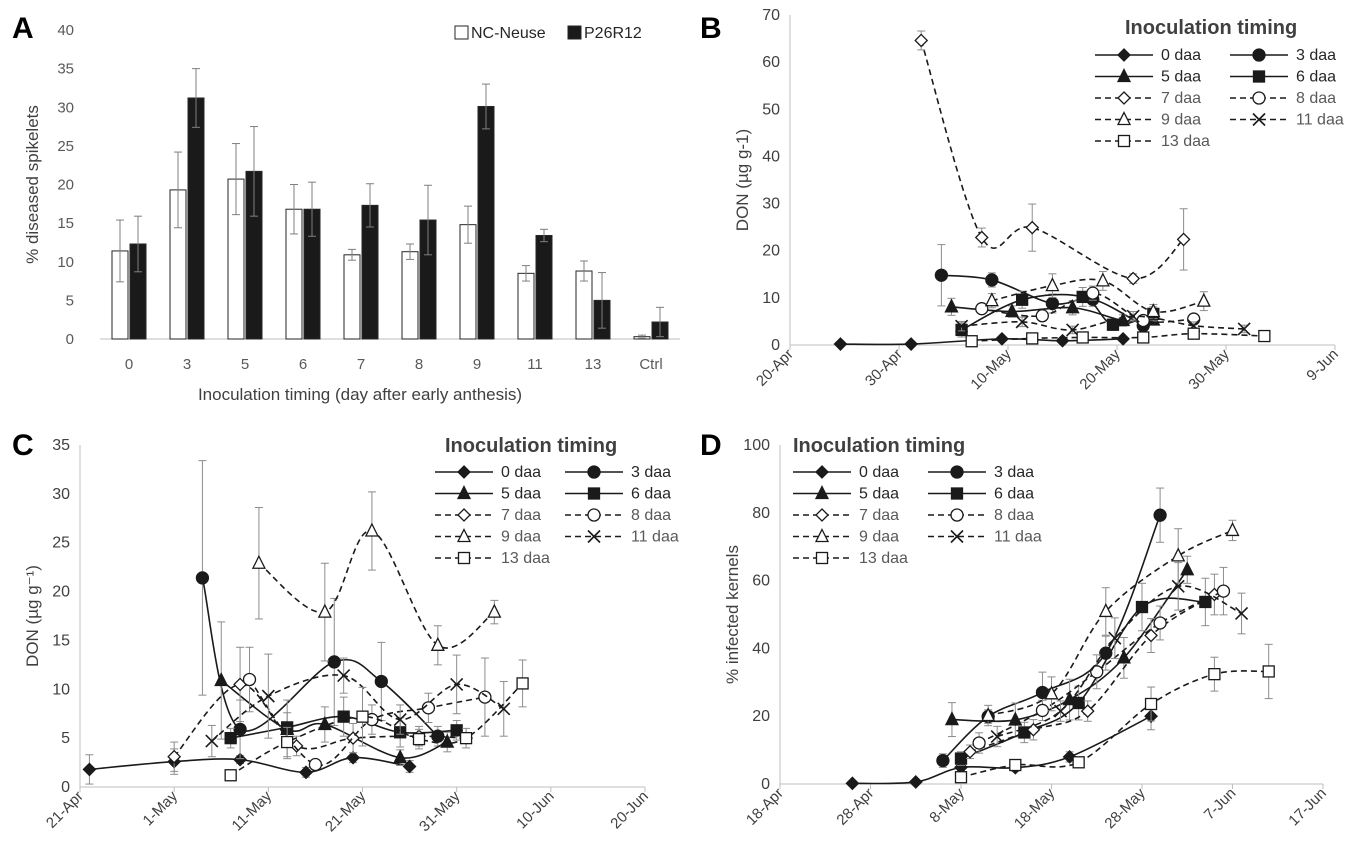 Image resolution: width=1357 pixels, height=852 pixels. Describe the element at coordinates (70, 339) in the screenshot. I see `y-tick-label: 0` at that location.